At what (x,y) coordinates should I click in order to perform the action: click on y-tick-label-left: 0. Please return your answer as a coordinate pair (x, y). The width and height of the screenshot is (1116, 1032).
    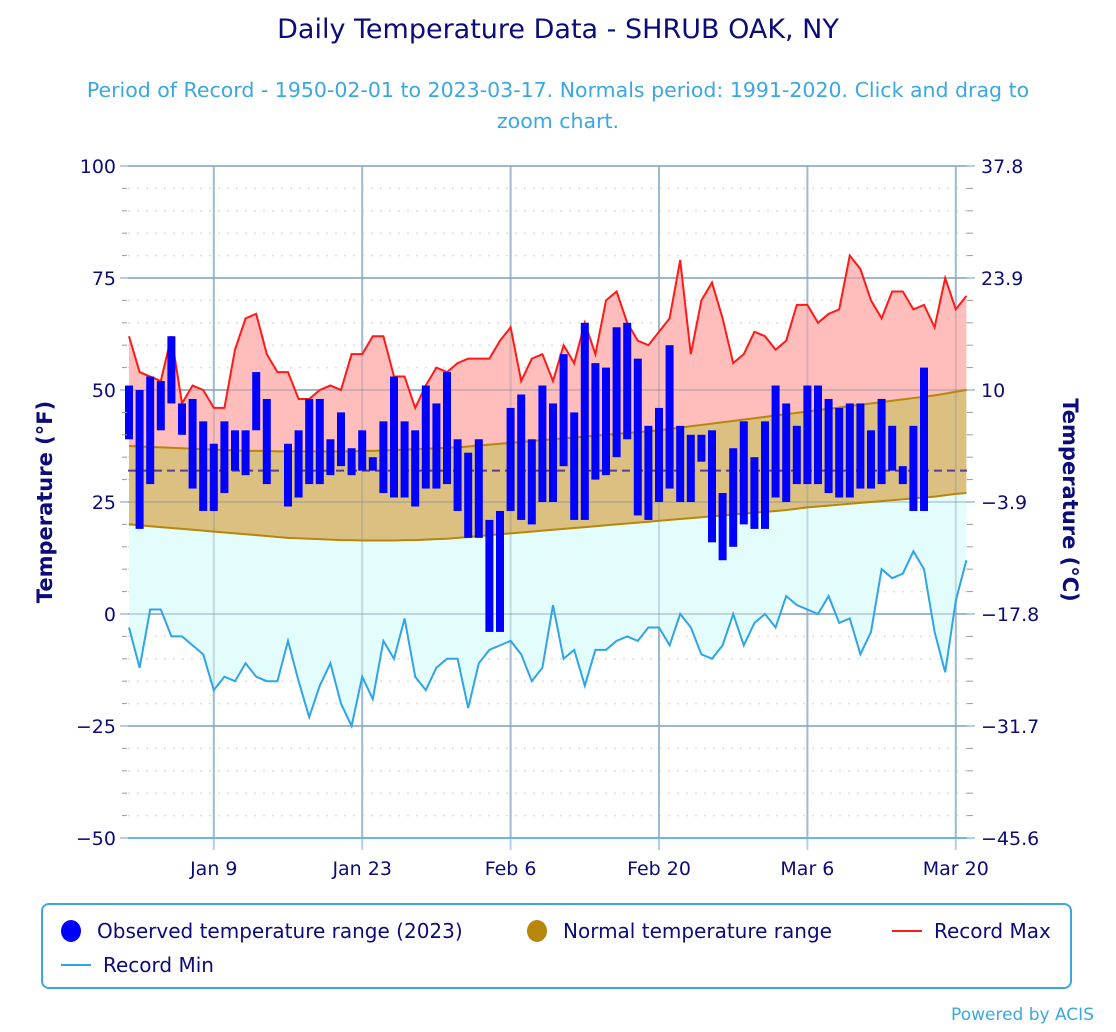
    Looking at the image, I should click on (110, 615).